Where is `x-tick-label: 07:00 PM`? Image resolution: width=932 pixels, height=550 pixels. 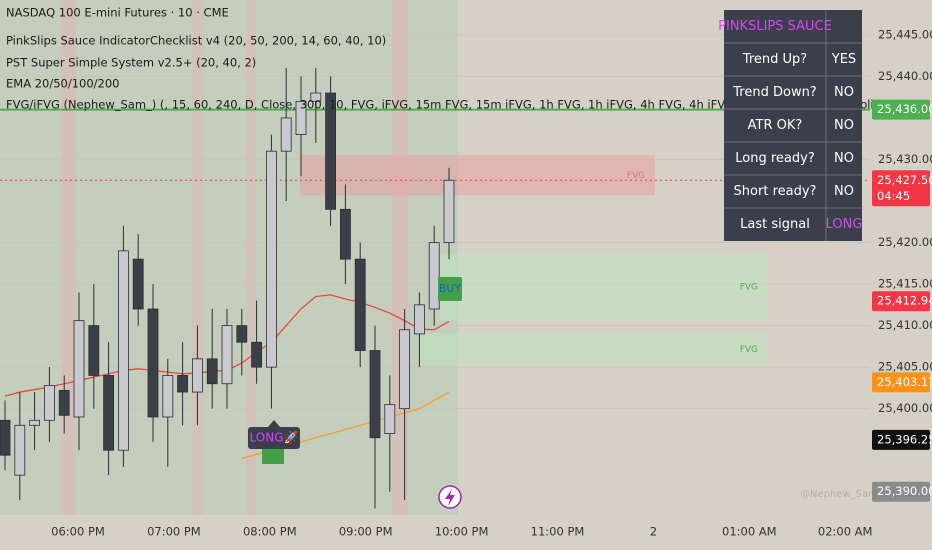 x-tick-label: 07:00 PM is located at coordinates (174, 532).